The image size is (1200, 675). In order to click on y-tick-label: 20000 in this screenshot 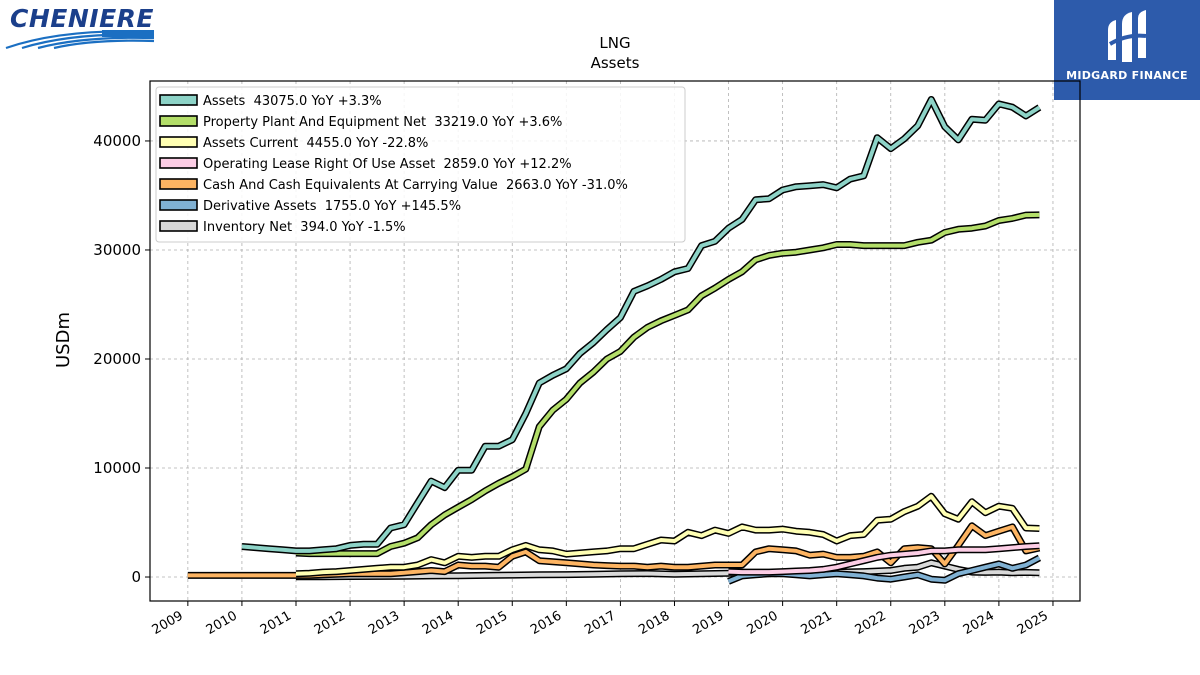, I will do `click(117, 359)`.